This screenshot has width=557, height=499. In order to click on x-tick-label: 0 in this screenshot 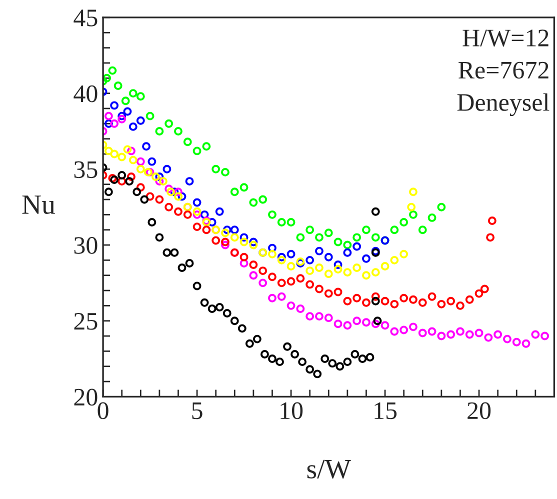, I will do `click(103, 411)`.